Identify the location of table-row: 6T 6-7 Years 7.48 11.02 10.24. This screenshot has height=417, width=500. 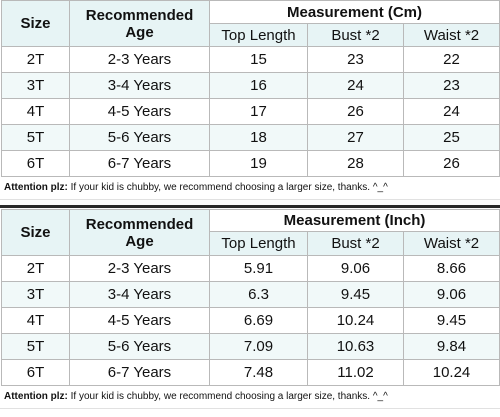
(250, 372).